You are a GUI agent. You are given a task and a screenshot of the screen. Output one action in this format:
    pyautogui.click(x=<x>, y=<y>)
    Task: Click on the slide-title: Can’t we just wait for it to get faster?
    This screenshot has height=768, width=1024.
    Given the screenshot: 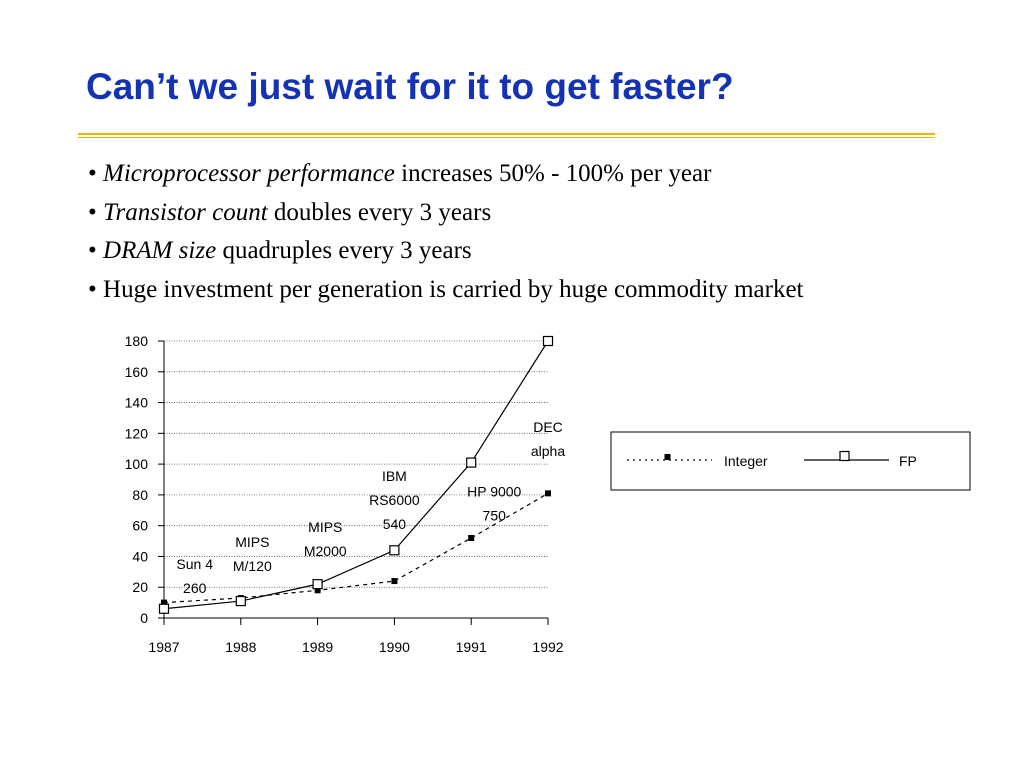 What is the action you would take?
    pyautogui.click(x=410, y=86)
    